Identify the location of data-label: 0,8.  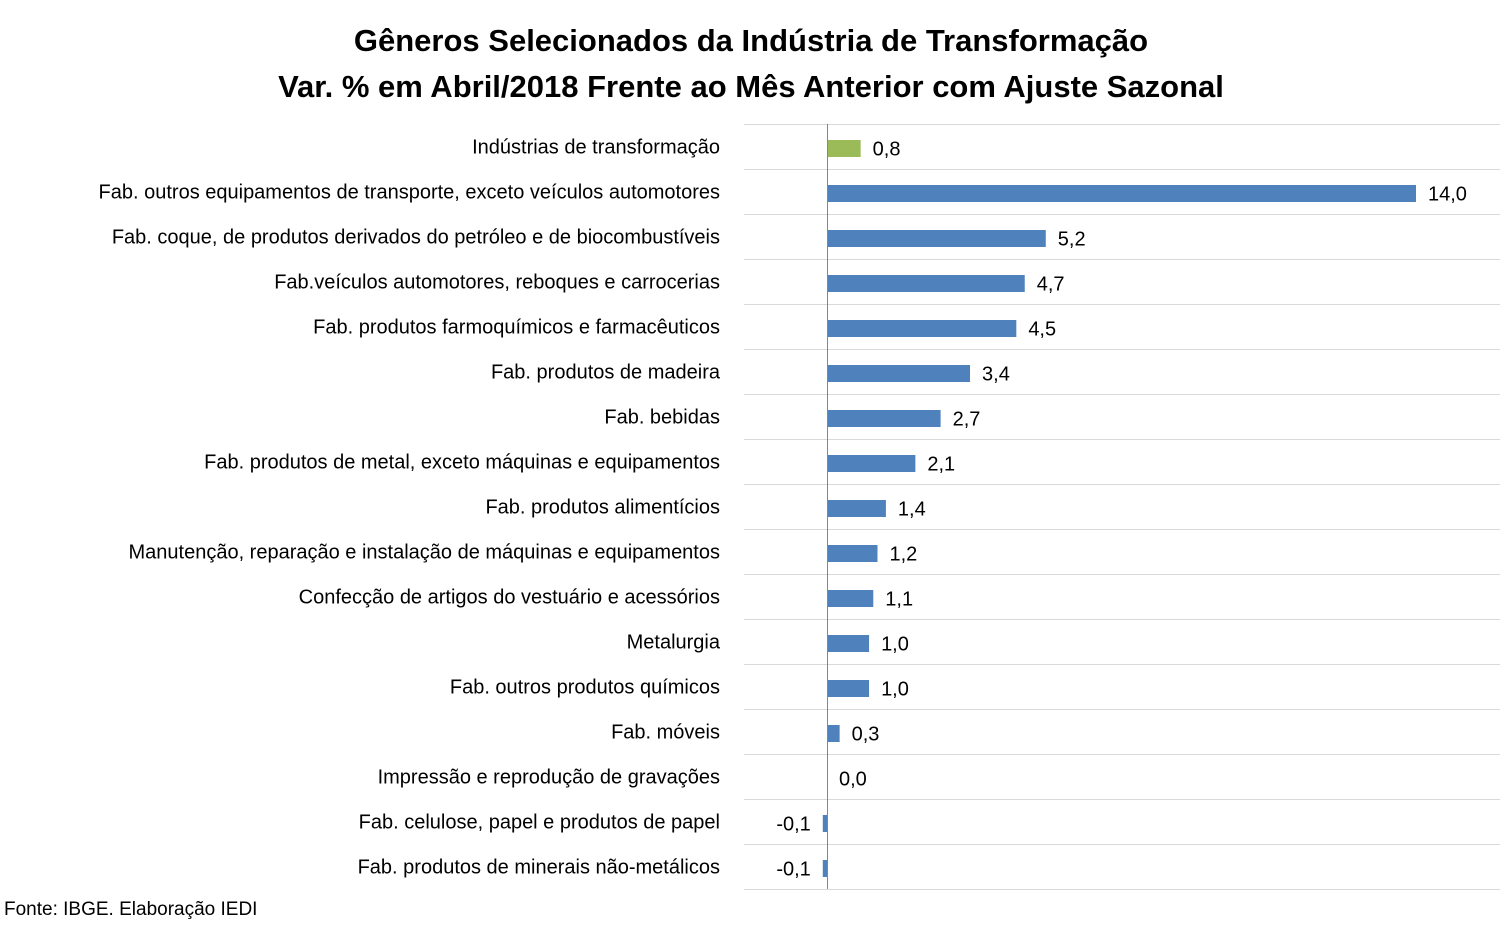
(887, 150).